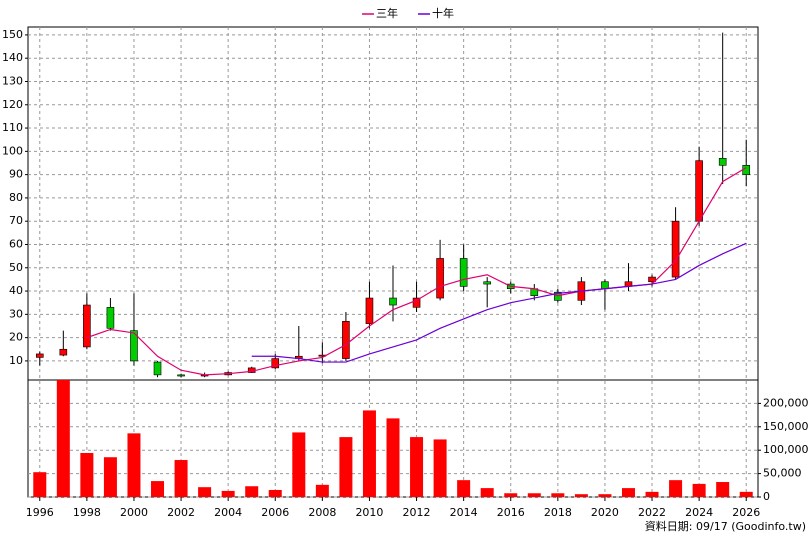 This screenshot has height=544, width=808. What do you see at coordinates (181, 512) in the screenshot?
I see `x-tick-label: 2002` at bounding box center [181, 512].